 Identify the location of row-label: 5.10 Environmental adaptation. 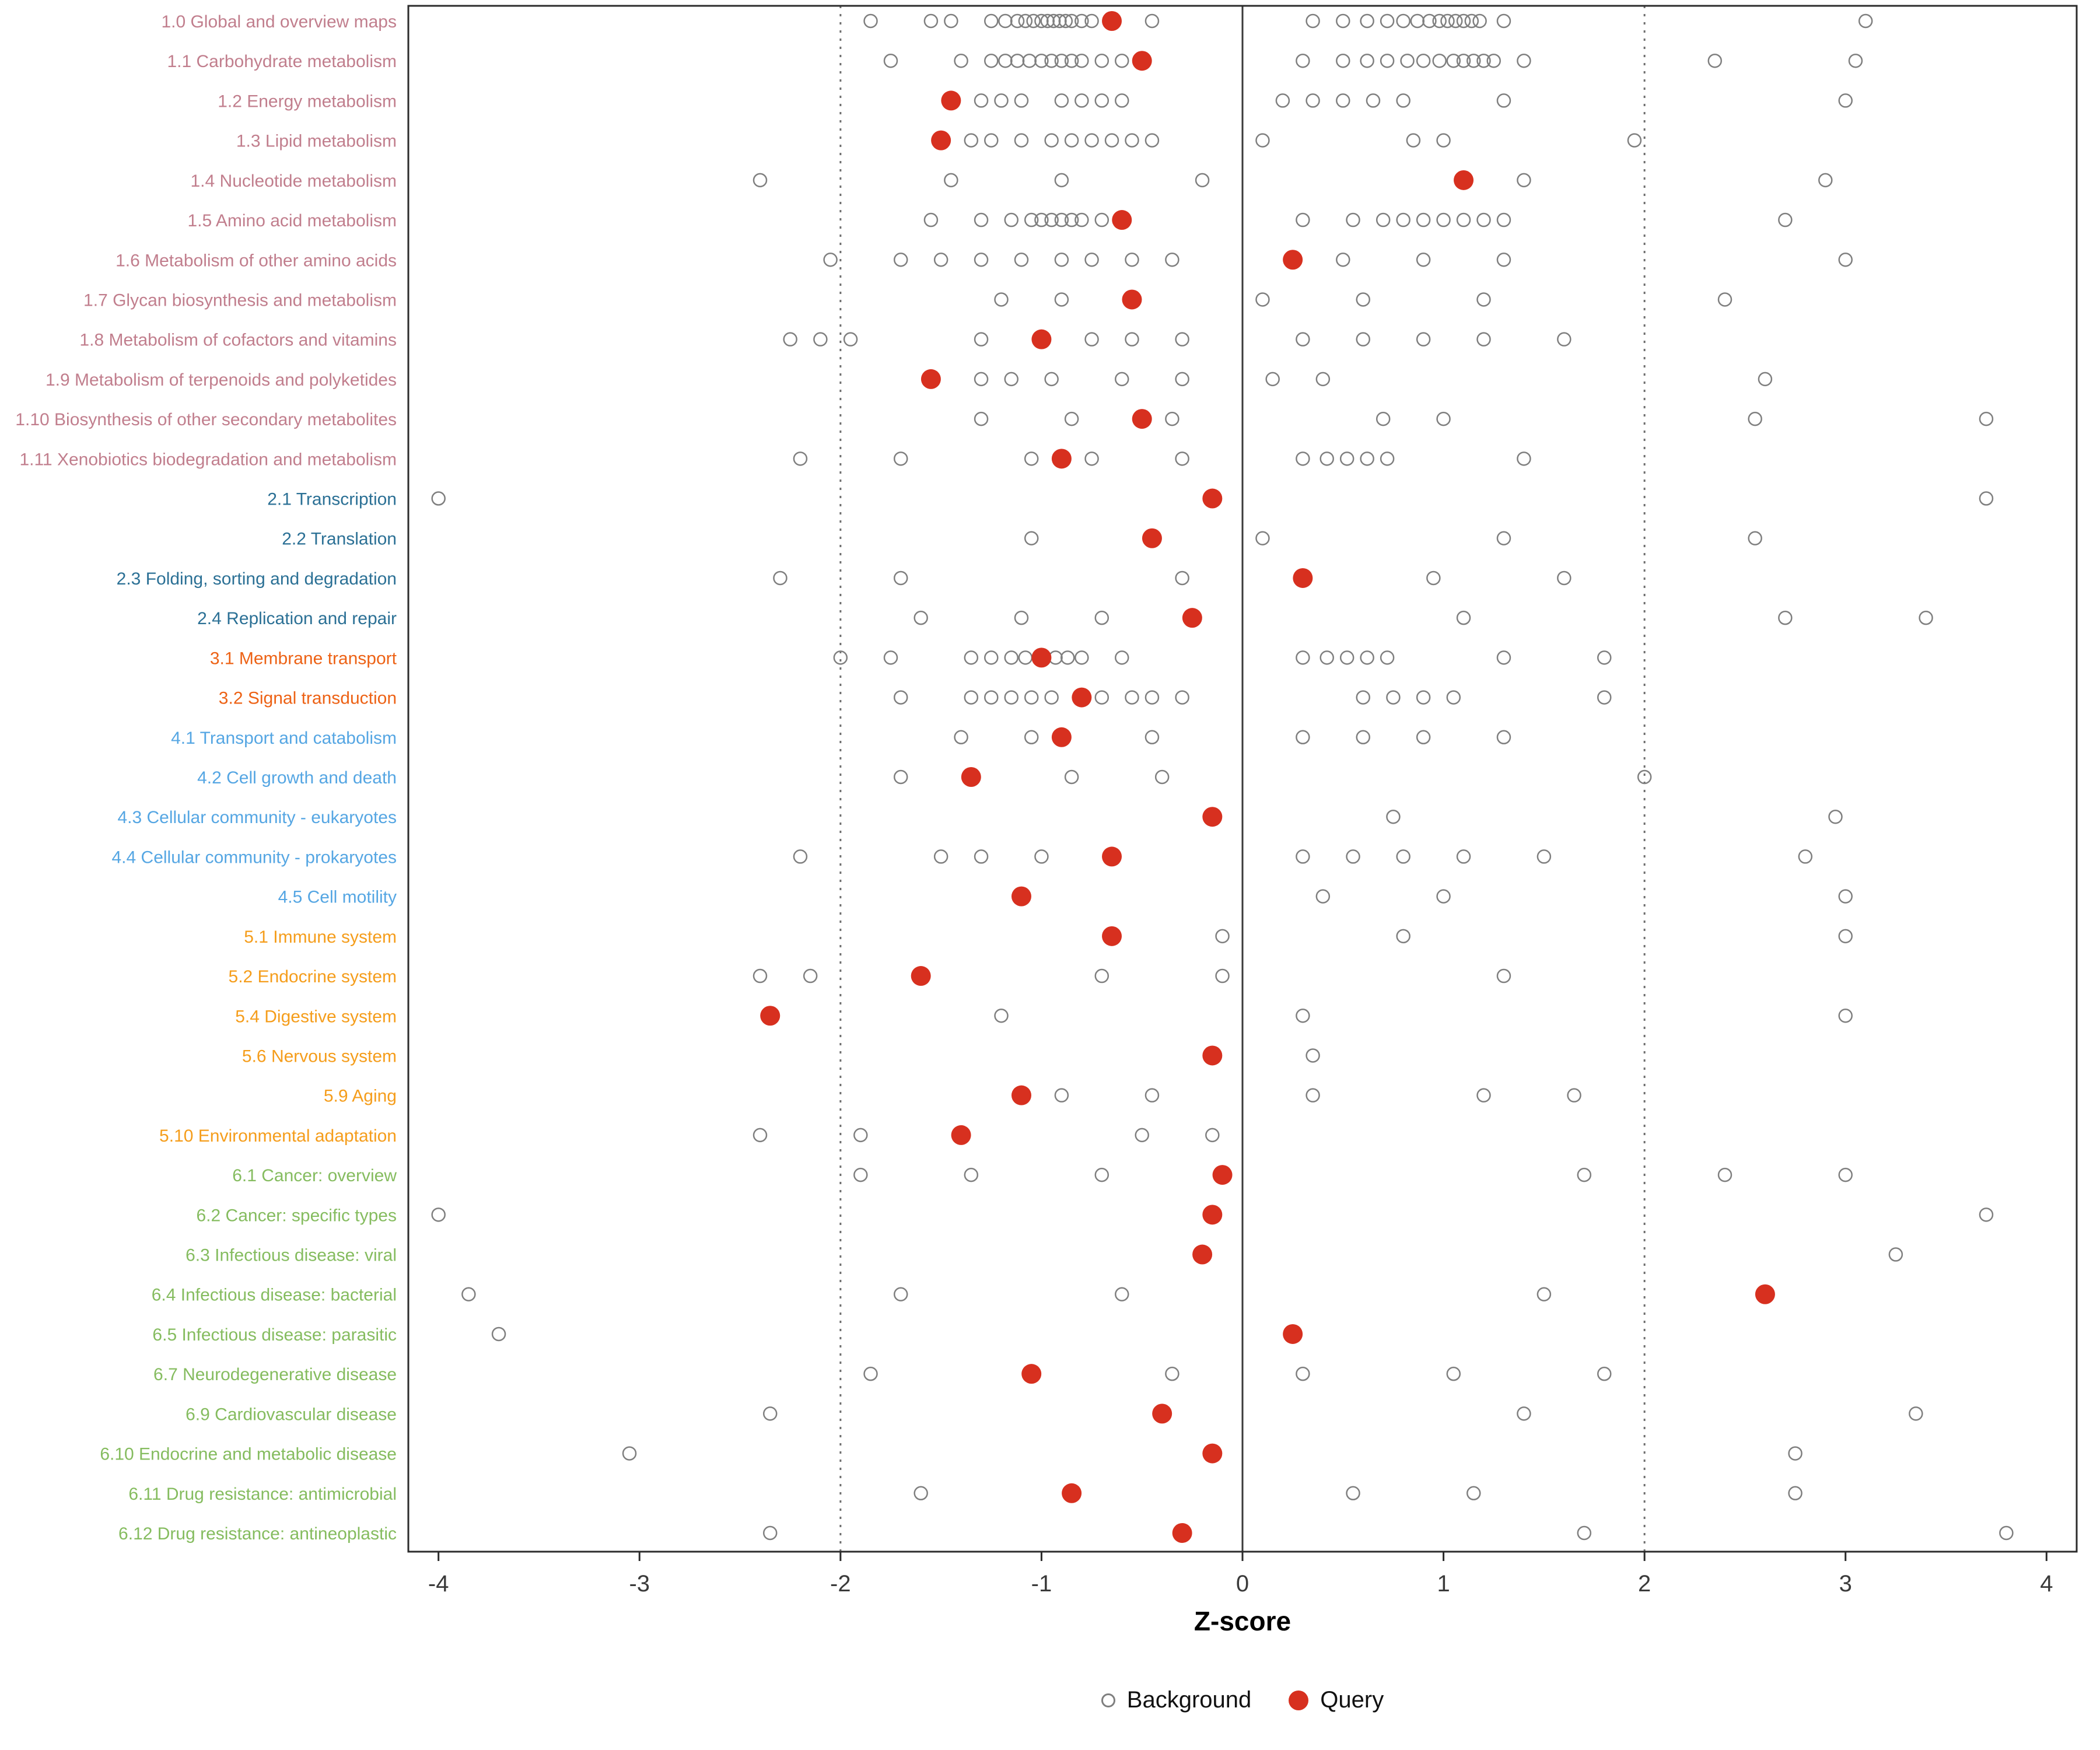
(278, 1136).